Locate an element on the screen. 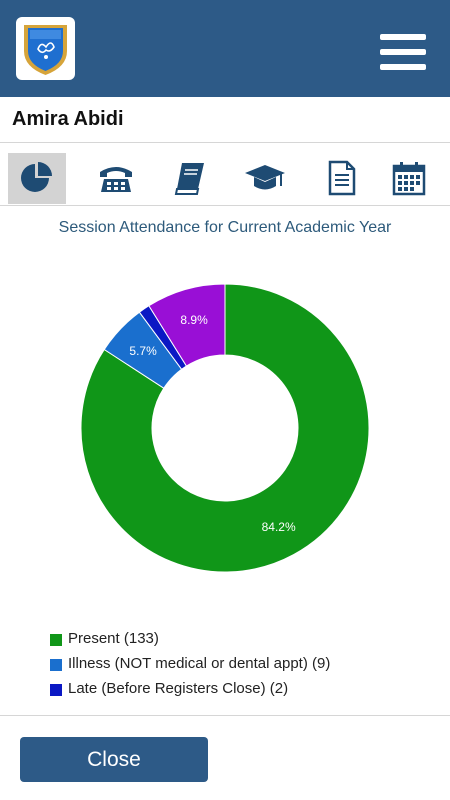 The height and width of the screenshot is (800, 450). hamburger-menu-icon is located at coordinates (402, 52).